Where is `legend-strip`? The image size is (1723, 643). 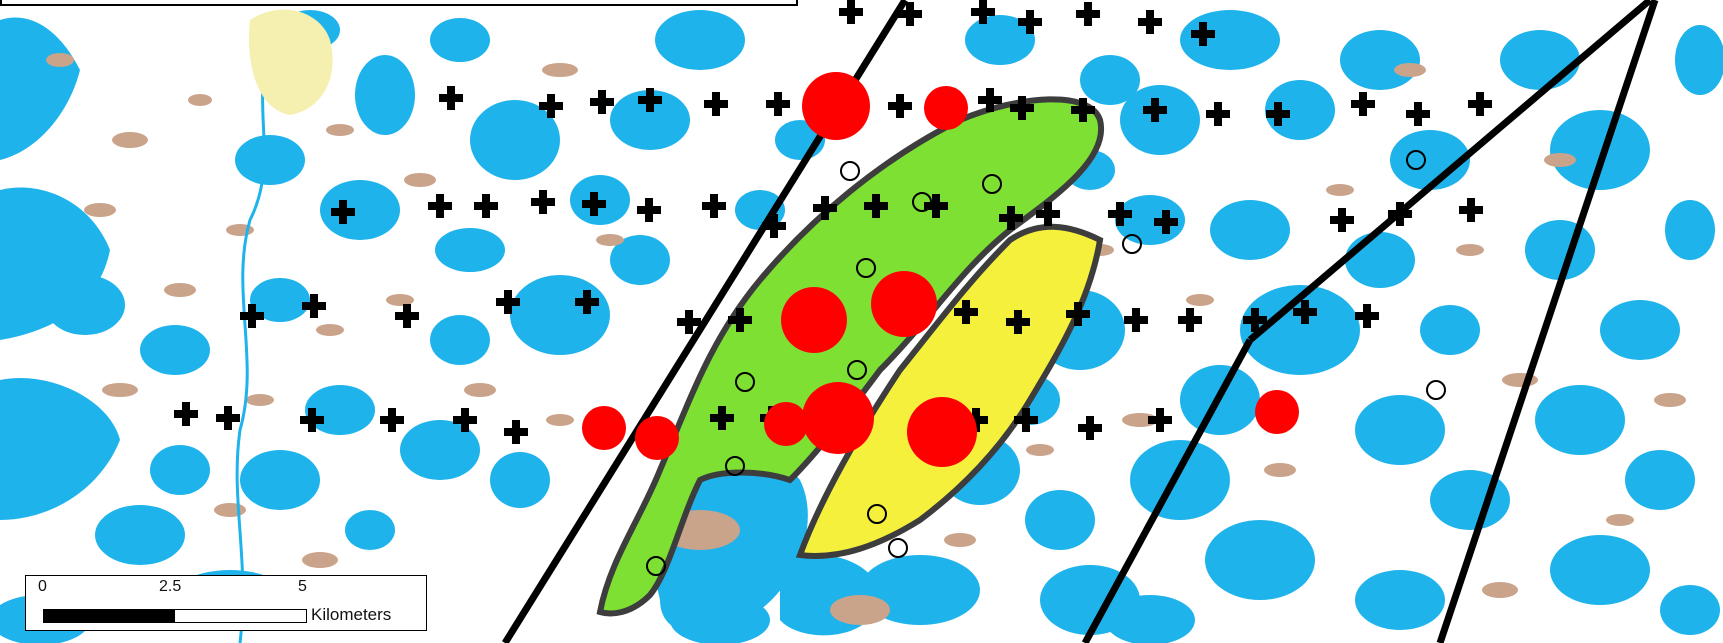 legend-strip is located at coordinates (399, 3).